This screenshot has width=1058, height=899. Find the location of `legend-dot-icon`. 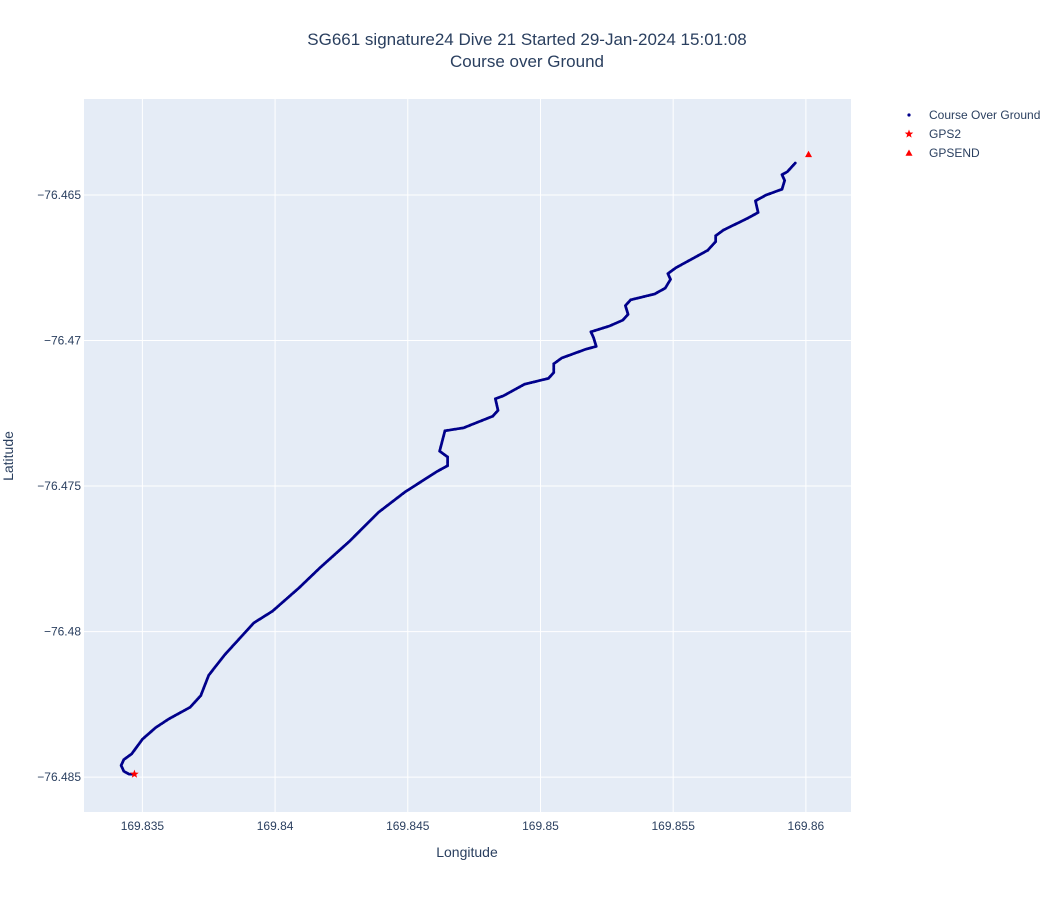

legend-dot-icon is located at coordinates (909, 115).